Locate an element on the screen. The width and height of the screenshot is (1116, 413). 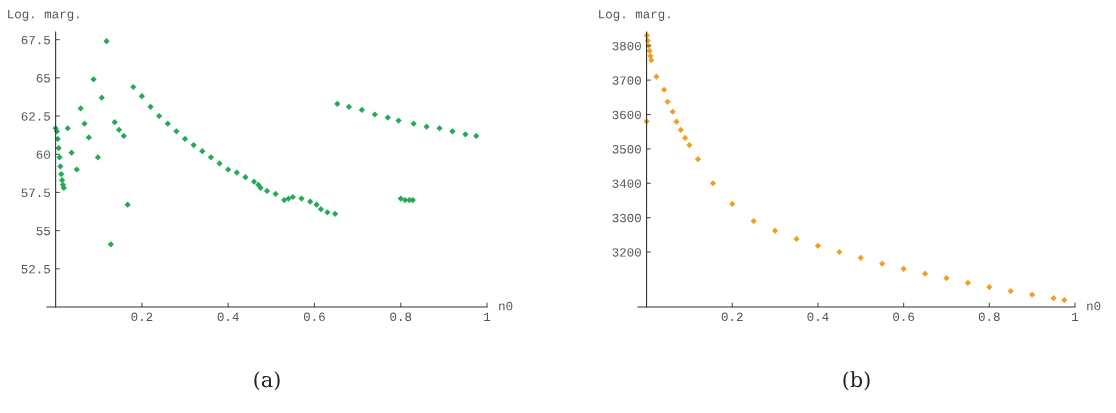
y-tick-label: 55 is located at coordinates (43, 231).